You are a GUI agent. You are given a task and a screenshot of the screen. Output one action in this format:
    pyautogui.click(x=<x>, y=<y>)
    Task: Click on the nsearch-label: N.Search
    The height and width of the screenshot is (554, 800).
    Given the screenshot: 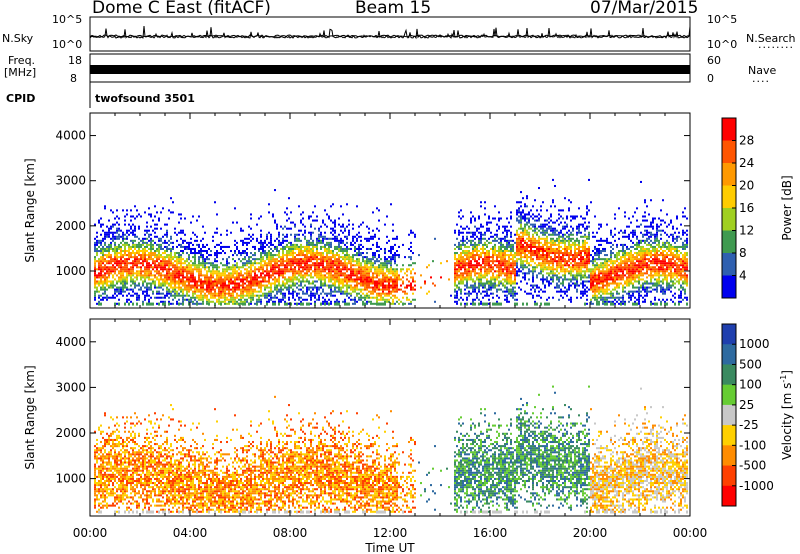 What is the action you would take?
    pyautogui.click(x=771, y=38)
    